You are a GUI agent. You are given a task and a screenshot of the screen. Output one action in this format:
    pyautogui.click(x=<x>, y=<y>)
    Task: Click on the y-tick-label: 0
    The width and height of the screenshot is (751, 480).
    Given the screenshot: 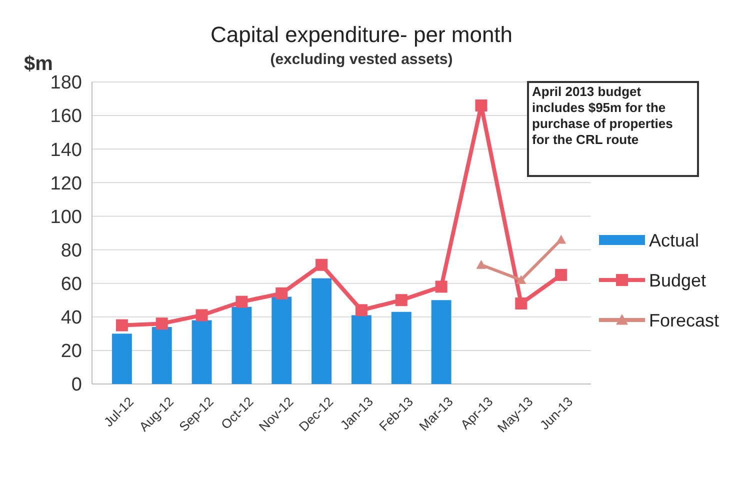 What is the action you would take?
    pyautogui.click(x=76, y=385)
    